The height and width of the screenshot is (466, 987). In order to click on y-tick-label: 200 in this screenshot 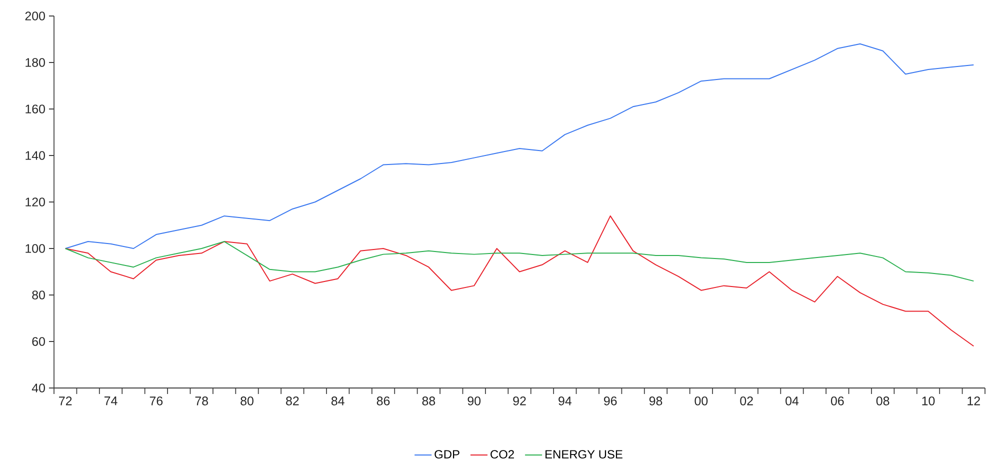, I will do `click(35, 16)`.